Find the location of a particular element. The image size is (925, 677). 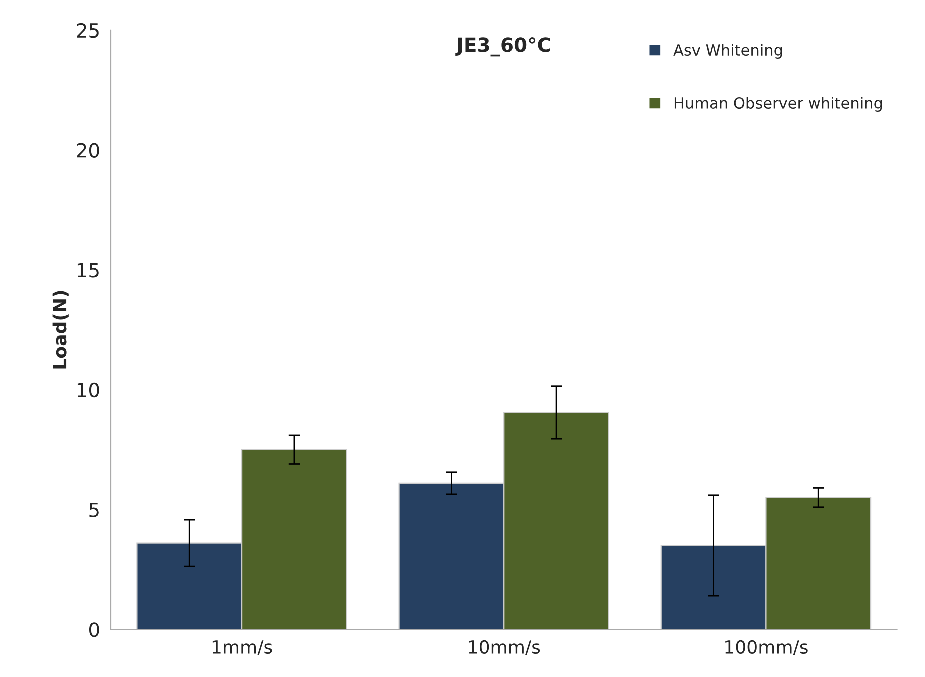

y-tick-label: 10 is located at coordinates (89, 390).